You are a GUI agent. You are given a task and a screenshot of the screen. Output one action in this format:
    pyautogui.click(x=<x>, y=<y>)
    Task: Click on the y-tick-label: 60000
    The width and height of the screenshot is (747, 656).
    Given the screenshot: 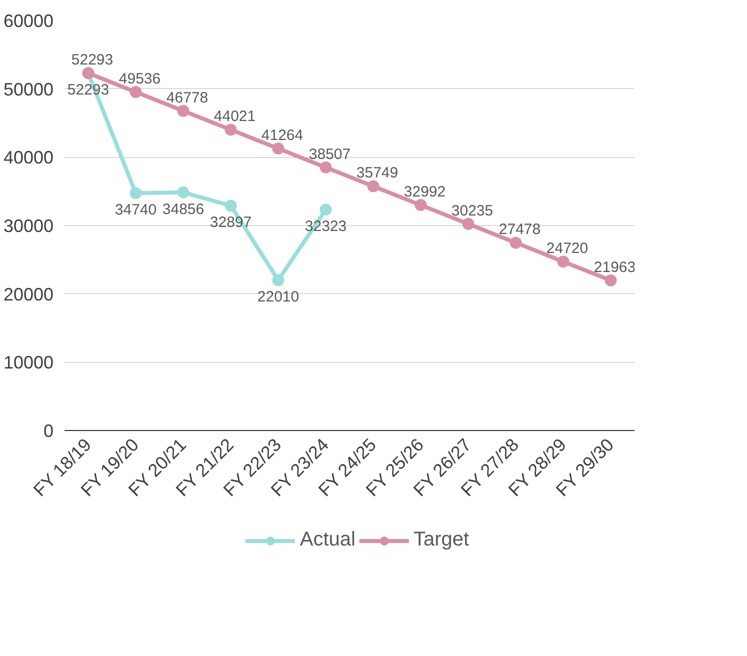 What is the action you would take?
    pyautogui.click(x=28, y=21)
    